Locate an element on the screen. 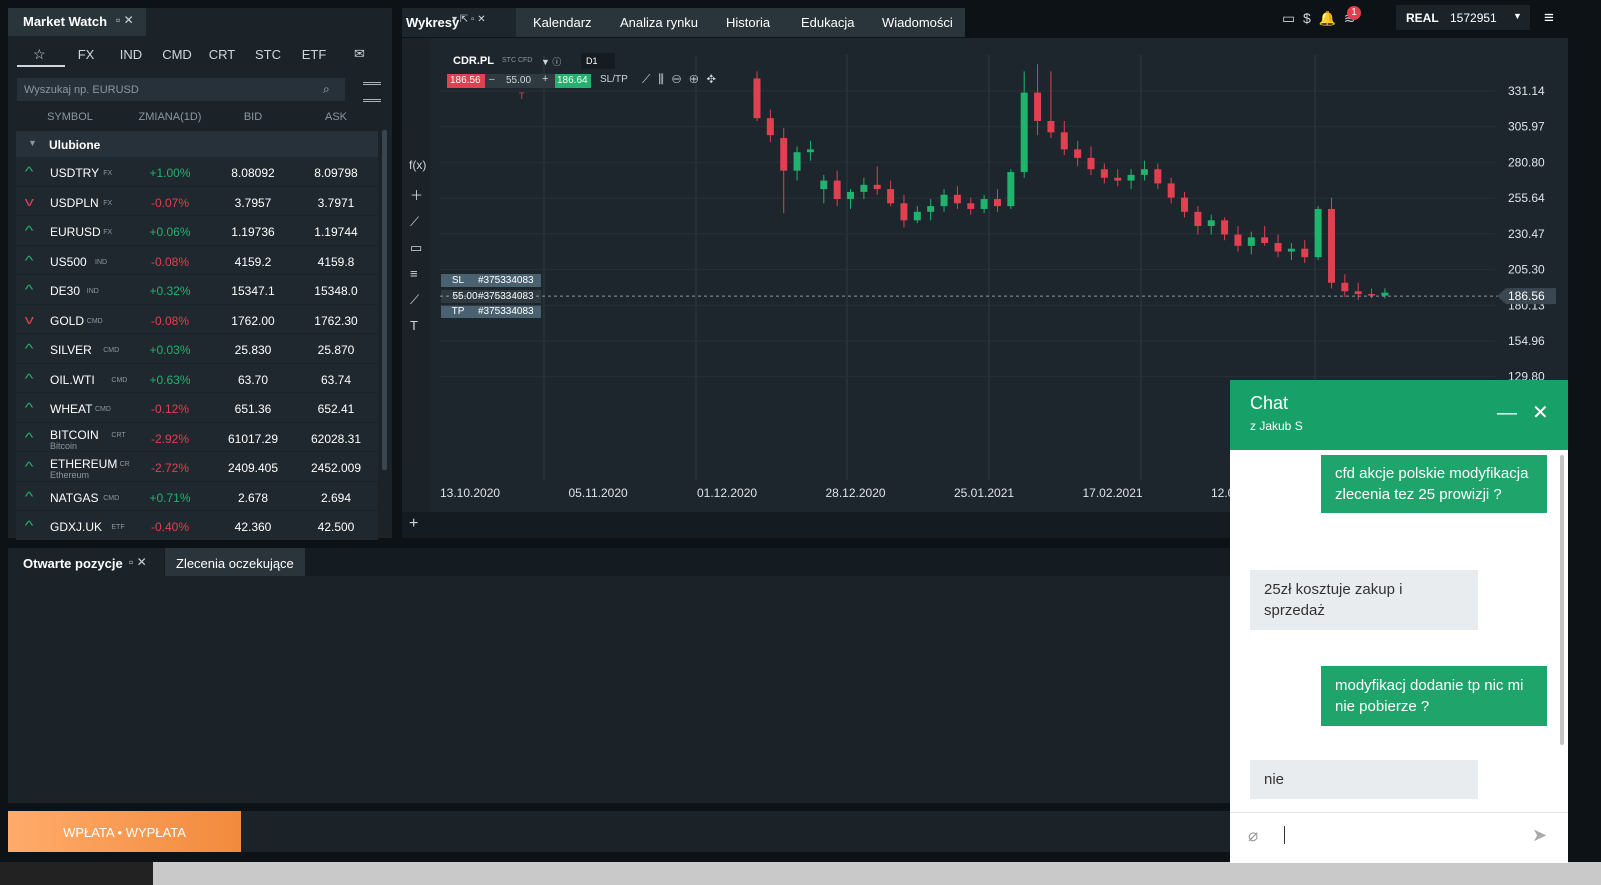 Image resolution: width=1601 pixels, height=885 pixels. symbol: SILVER is located at coordinates (71, 350).